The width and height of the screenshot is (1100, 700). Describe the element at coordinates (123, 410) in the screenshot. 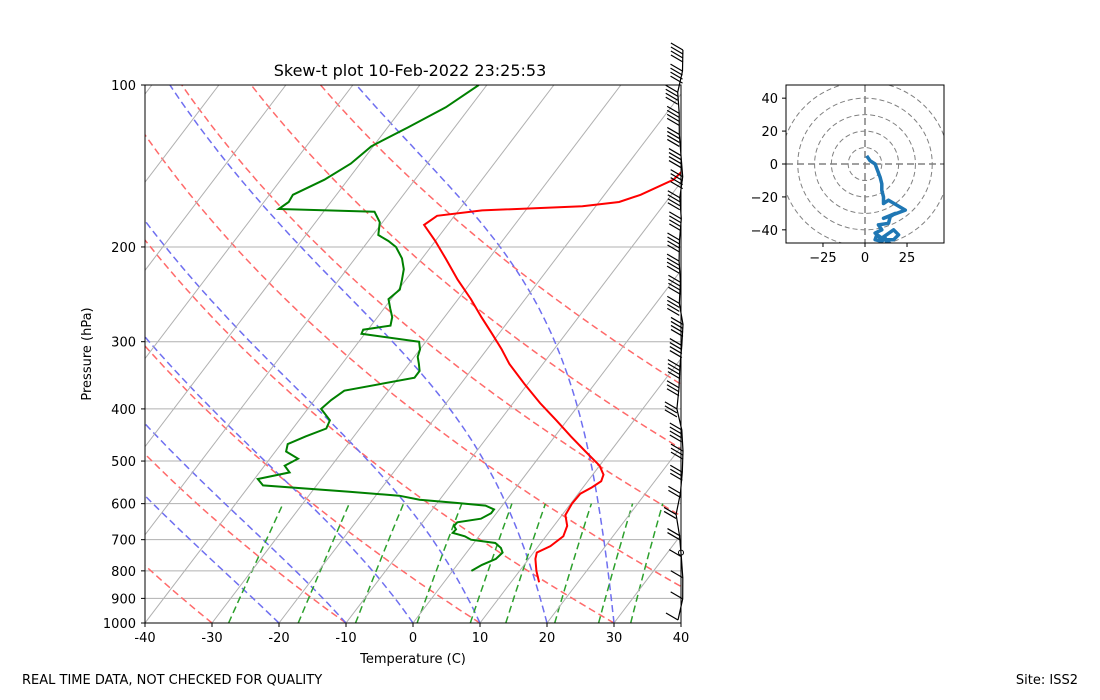

I see `y-tick-label: 400` at that location.